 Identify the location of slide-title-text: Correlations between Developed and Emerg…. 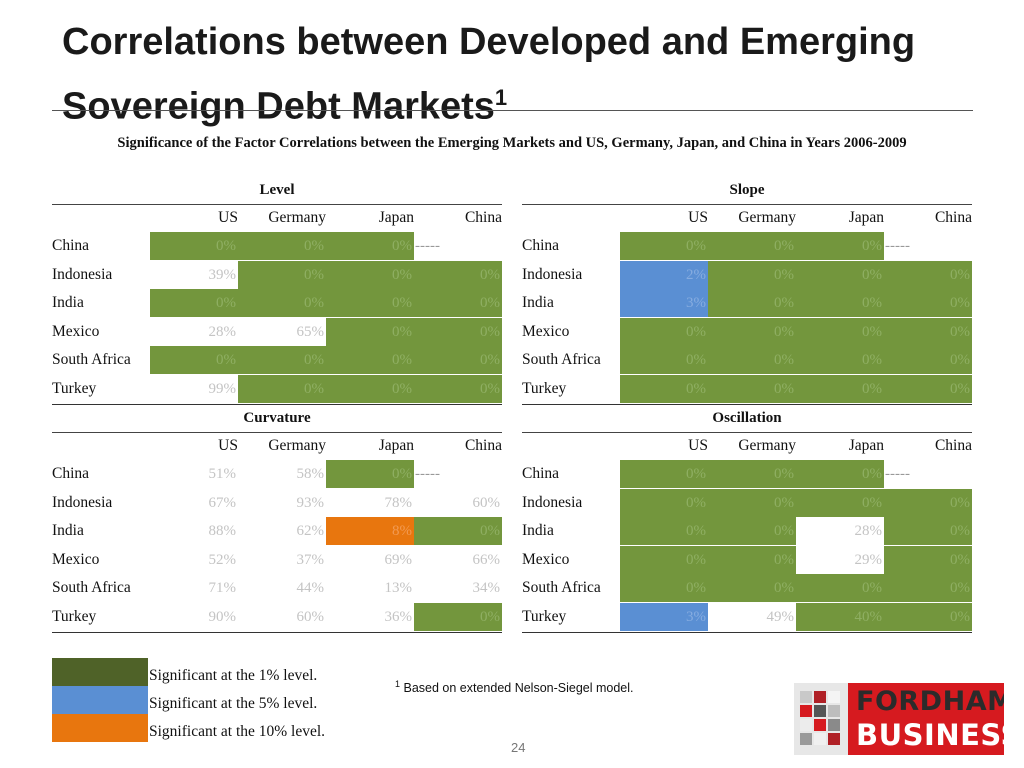
(489, 74).